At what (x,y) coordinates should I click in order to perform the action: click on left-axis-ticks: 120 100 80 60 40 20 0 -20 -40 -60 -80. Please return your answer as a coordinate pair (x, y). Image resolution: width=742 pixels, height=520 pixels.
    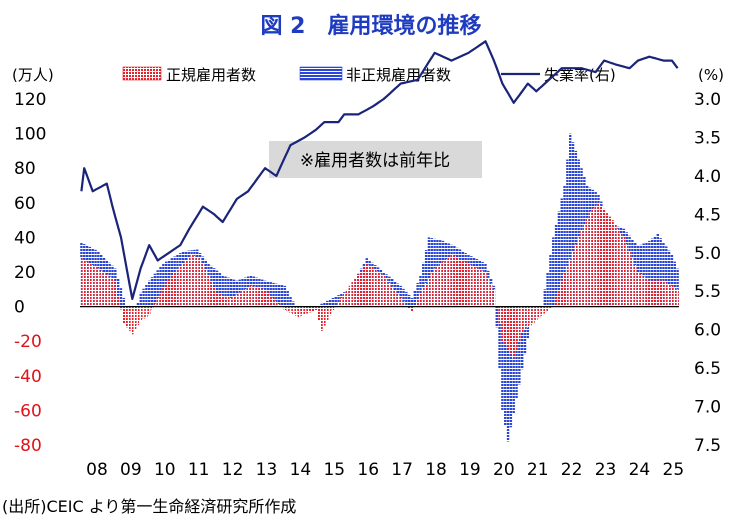
    Looking at the image, I should click on (30, 273).